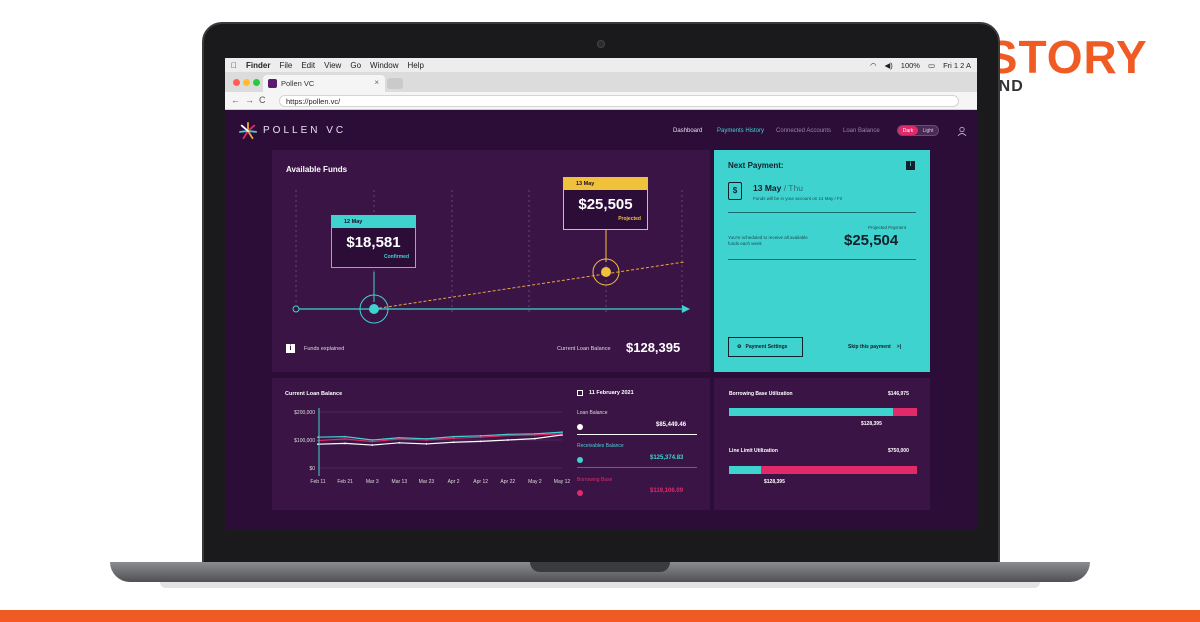 The width and height of the screenshot is (1200, 622). What do you see at coordinates (931, 65) in the screenshot?
I see `battery-icon: ▭` at bounding box center [931, 65].